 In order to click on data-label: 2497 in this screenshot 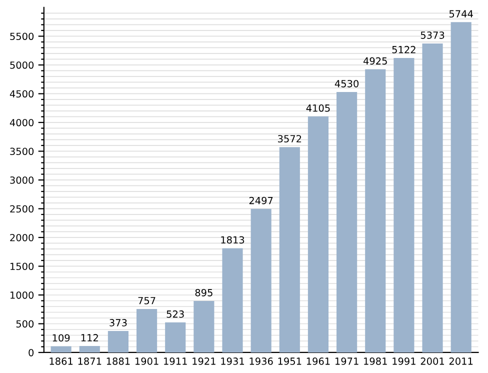, I will do `click(261, 200)`.